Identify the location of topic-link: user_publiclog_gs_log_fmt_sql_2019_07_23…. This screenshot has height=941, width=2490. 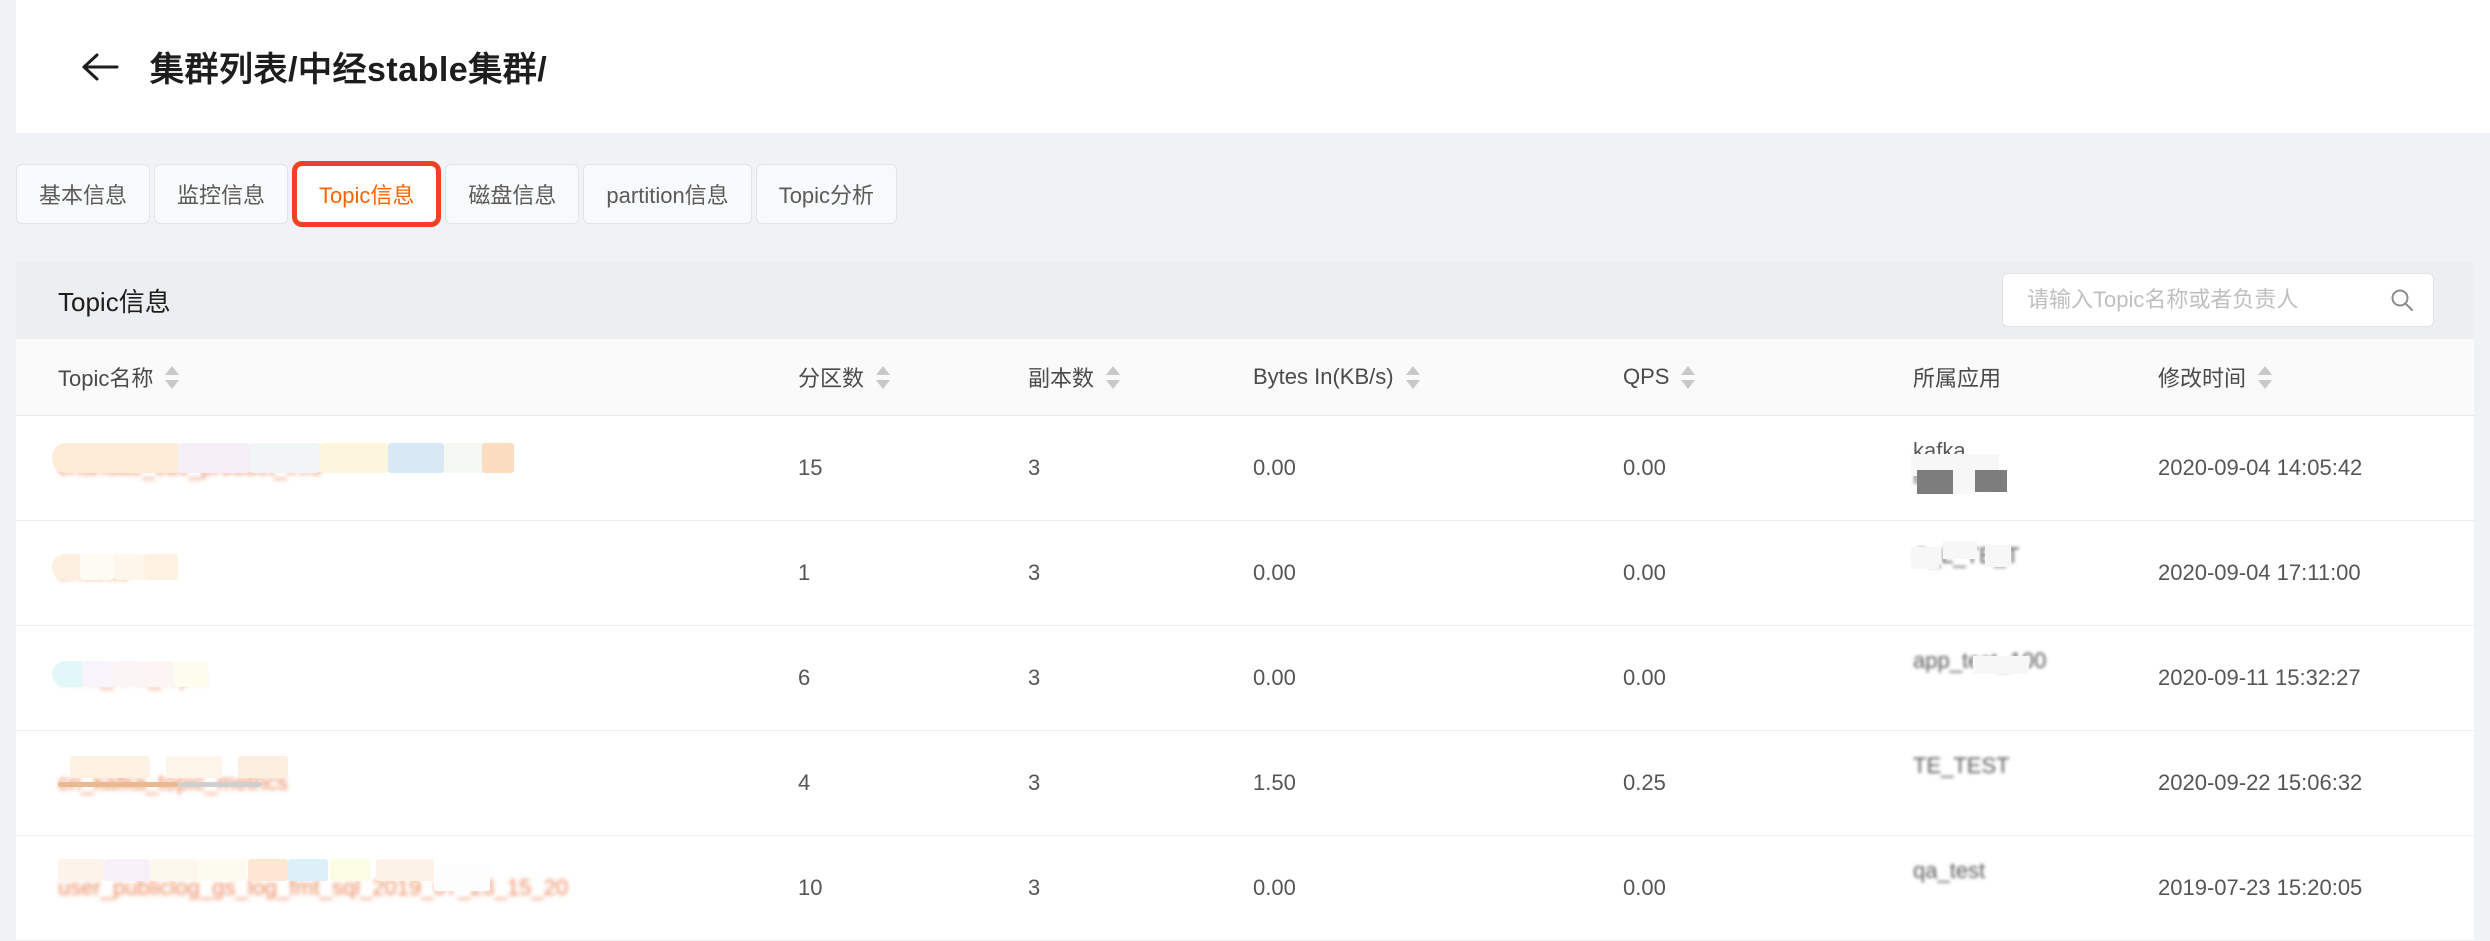
(313, 887).